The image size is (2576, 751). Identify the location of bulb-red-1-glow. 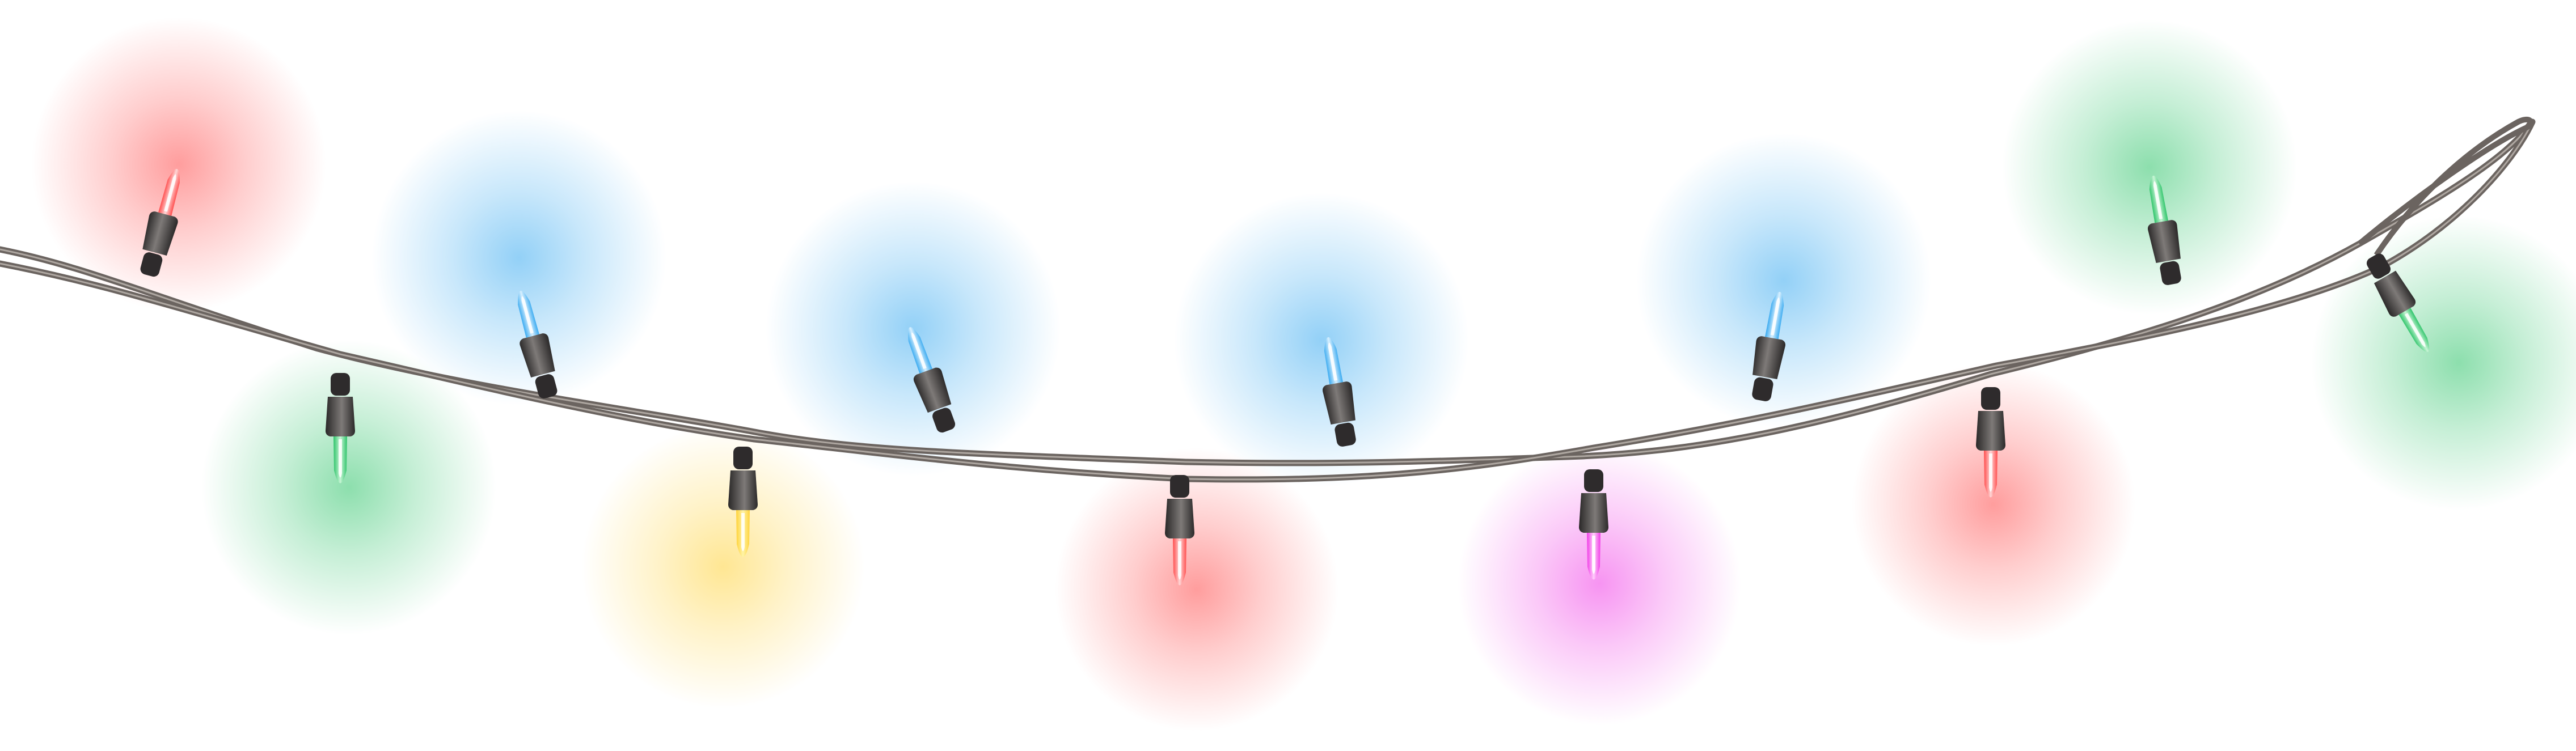
(178, 164).